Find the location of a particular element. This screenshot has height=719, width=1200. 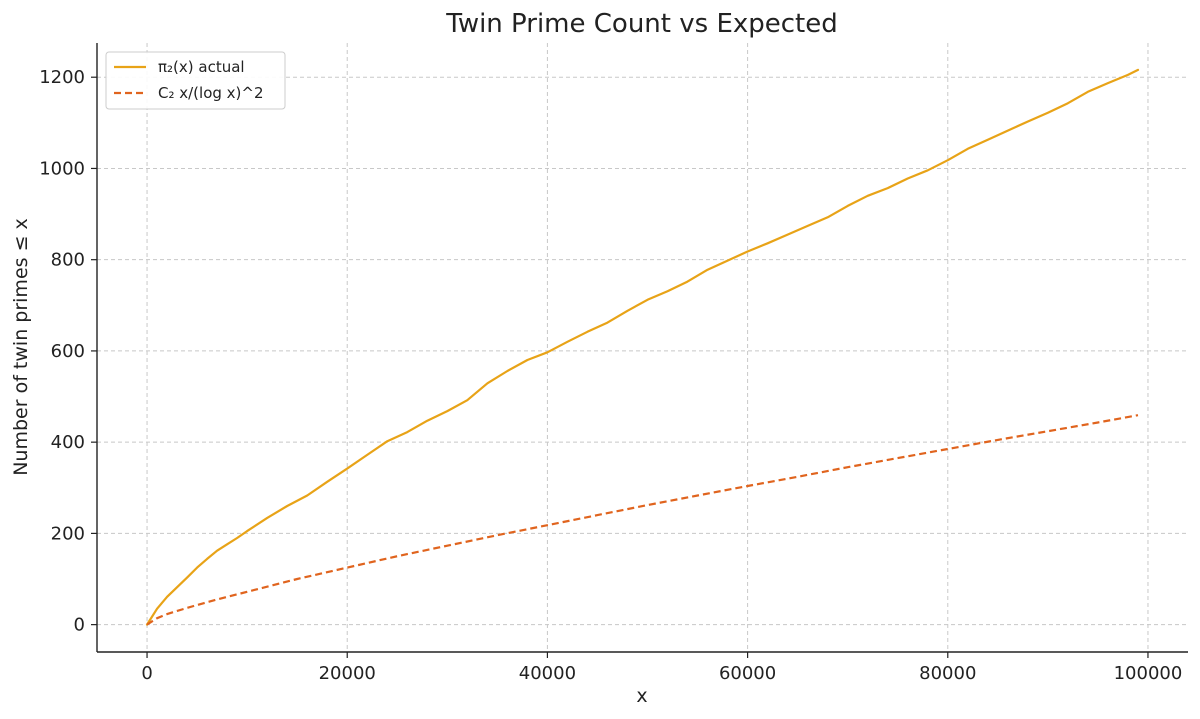

y-tick-label: 1000 is located at coordinates (62, 168).